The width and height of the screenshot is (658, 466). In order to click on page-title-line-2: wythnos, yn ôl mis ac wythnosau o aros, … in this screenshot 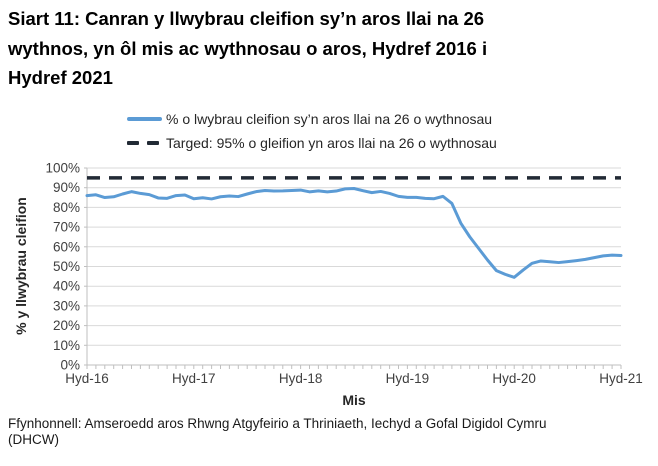, I will do `click(248, 48)`.